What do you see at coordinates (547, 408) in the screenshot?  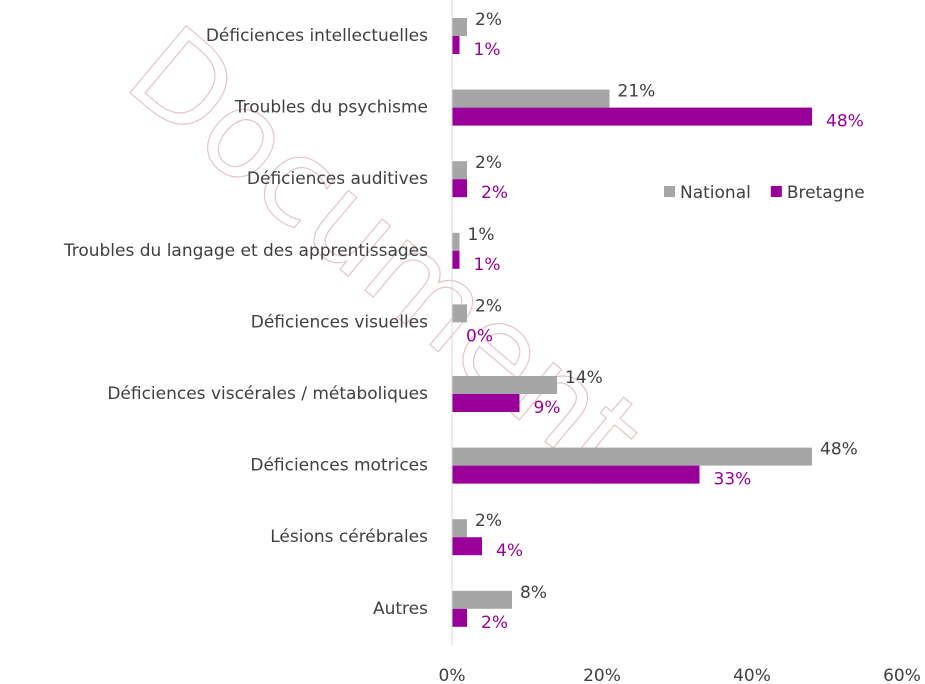 I see `data-label: 9%` at bounding box center [547, 408].